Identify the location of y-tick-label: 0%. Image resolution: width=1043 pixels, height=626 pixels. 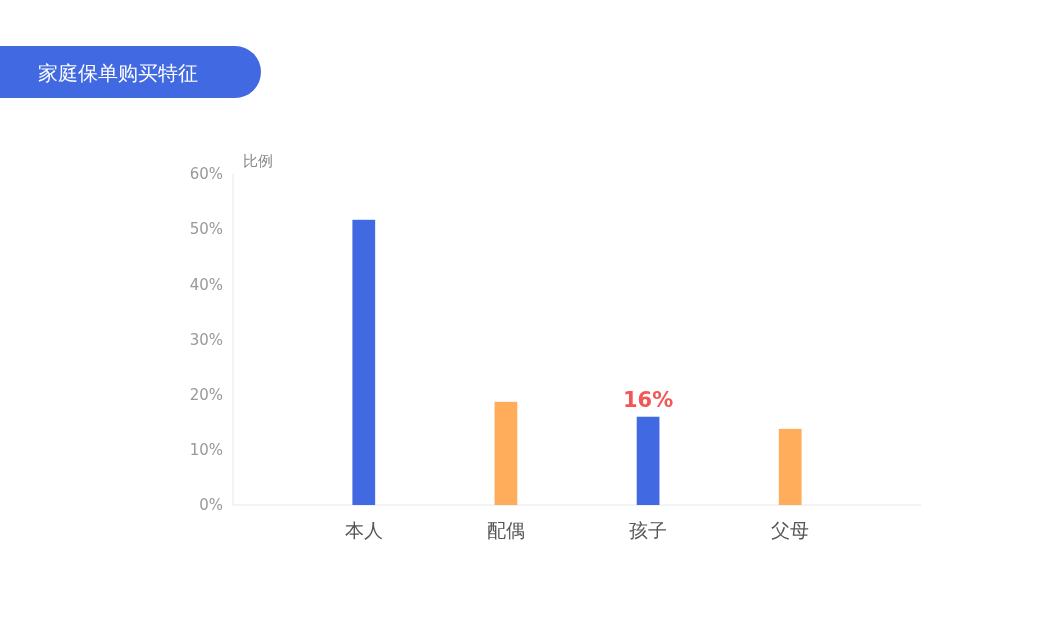
(211, 505).